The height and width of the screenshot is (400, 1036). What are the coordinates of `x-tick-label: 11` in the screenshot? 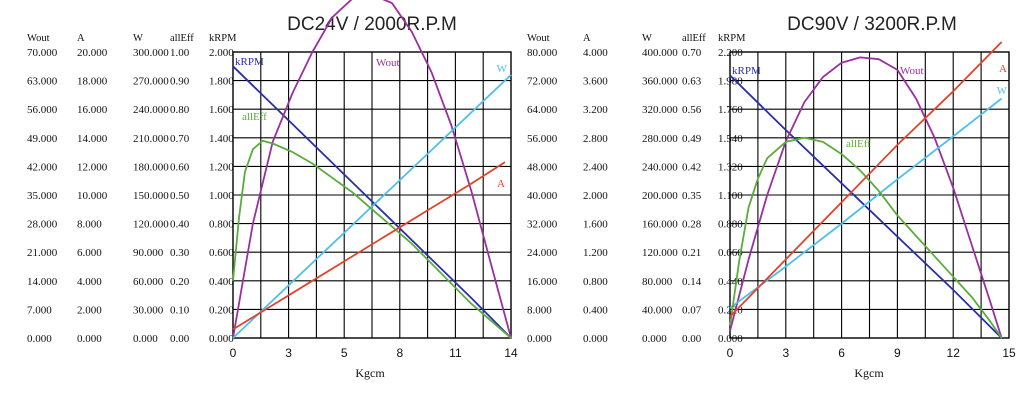 It's located at (455, 353).